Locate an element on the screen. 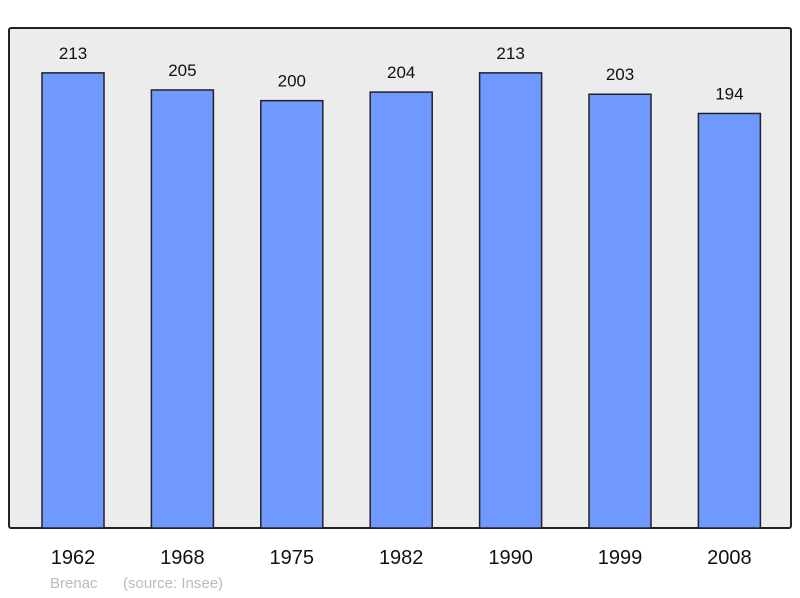  bar-2008 is located at coordinates (729, 320).